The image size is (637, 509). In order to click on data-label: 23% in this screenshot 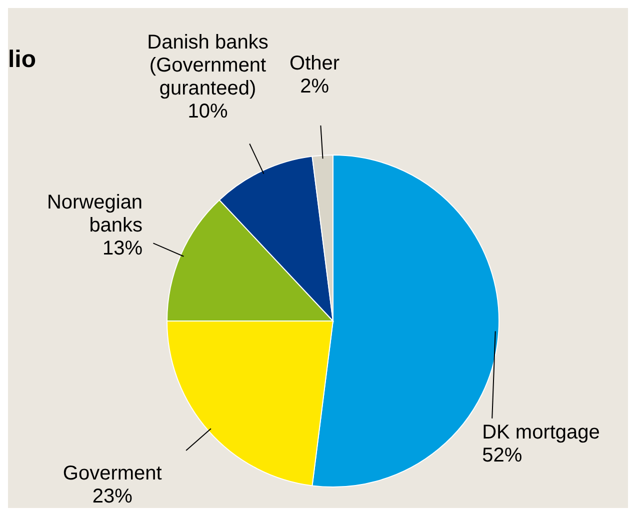, I will do `click(112, 496)`.